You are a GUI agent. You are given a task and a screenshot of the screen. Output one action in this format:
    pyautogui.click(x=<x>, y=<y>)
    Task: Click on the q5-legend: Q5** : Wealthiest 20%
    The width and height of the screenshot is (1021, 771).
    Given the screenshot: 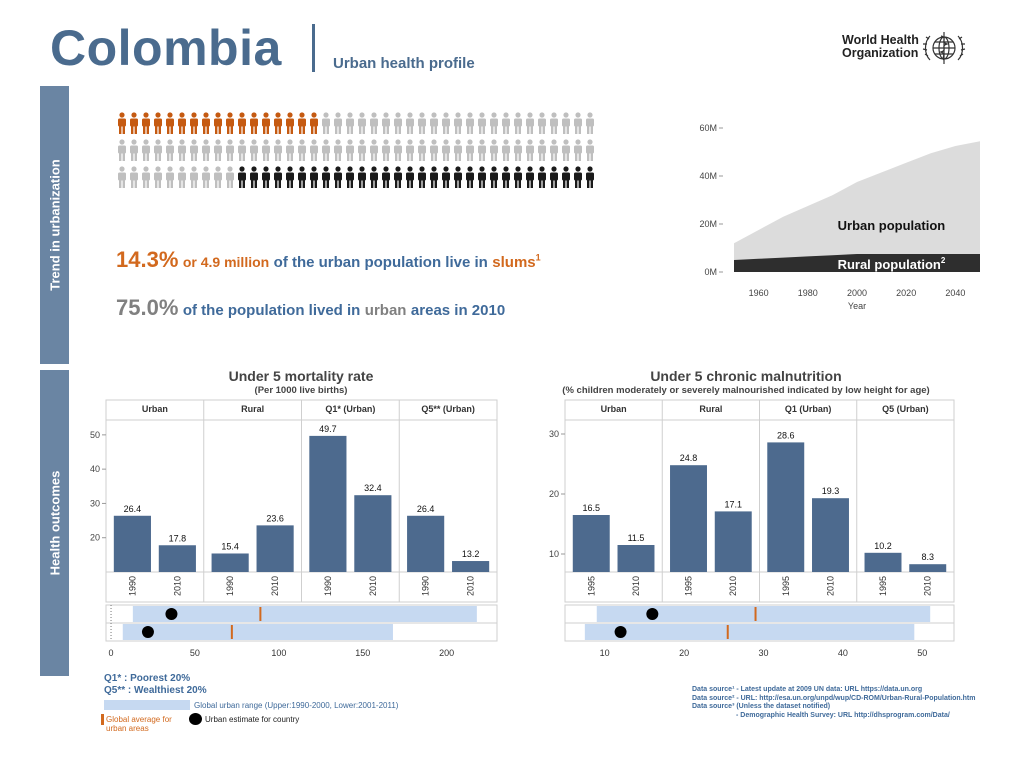 What is the action you would take?
    pyautogui.click(x=155, y=690)
    